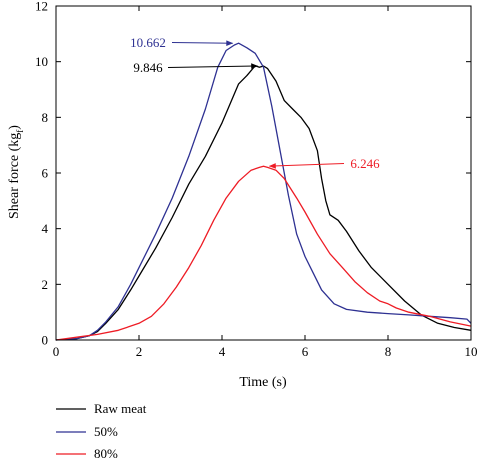 The image size is (478, 462). I want to click on x-tick-label-2: 2, so click(139, 351).